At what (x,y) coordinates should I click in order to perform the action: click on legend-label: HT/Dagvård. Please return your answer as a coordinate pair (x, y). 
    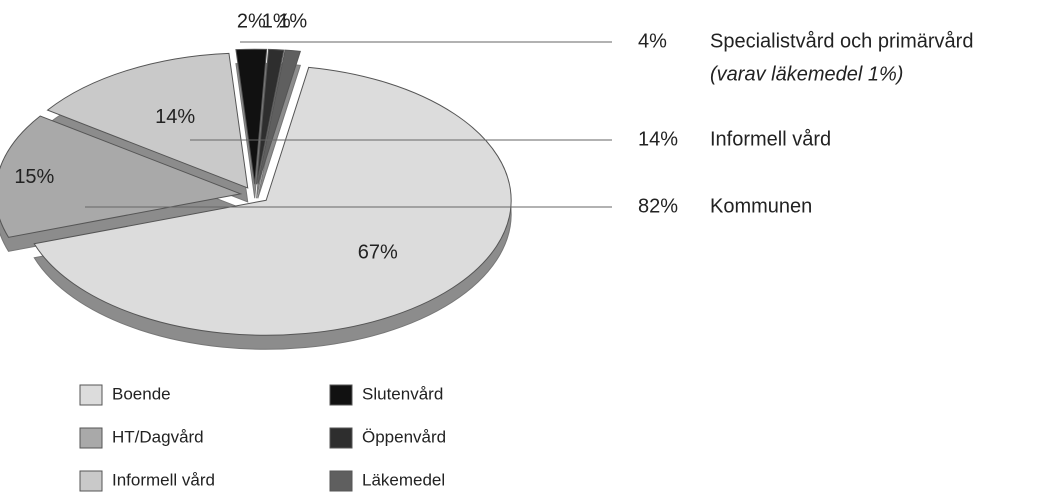
    Looking at the image, I should click on (158, 436).